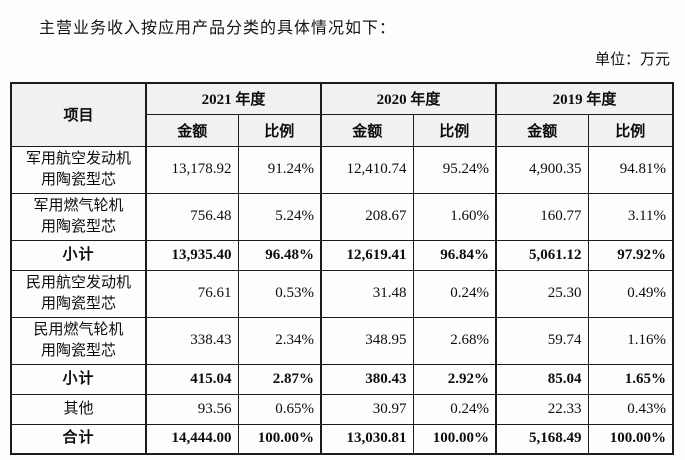 The height and width of the screenshot is (460, 685). I want to click on ratio-cell: 97.92%, so click(630, 255).